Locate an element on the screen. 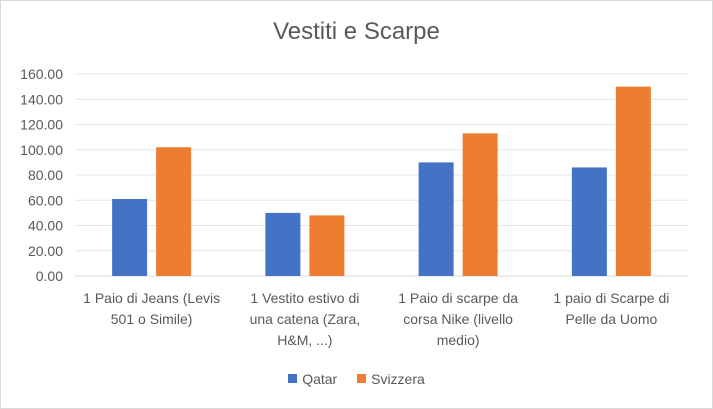  y-tick-label: 100.00 is located at coordinates (41, 150).